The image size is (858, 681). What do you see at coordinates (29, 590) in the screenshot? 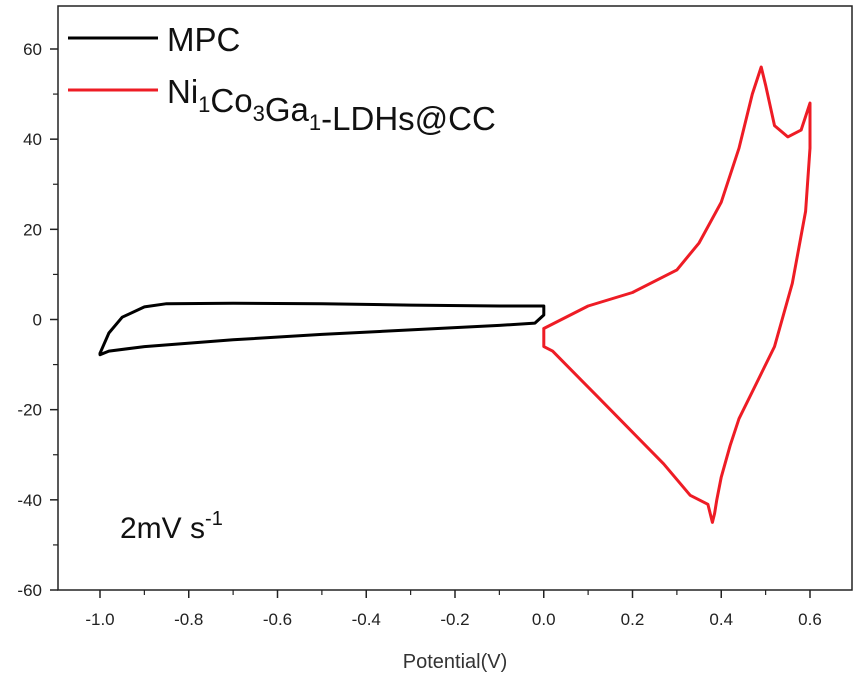
I see `y-tick-label: -60` at bounding box center [29, 590].